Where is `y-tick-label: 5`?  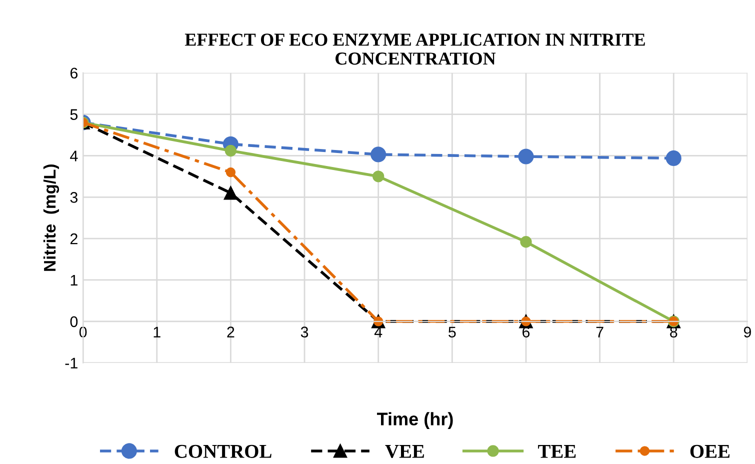 y-tick-label: 5 is located at coordinates (74, 114).